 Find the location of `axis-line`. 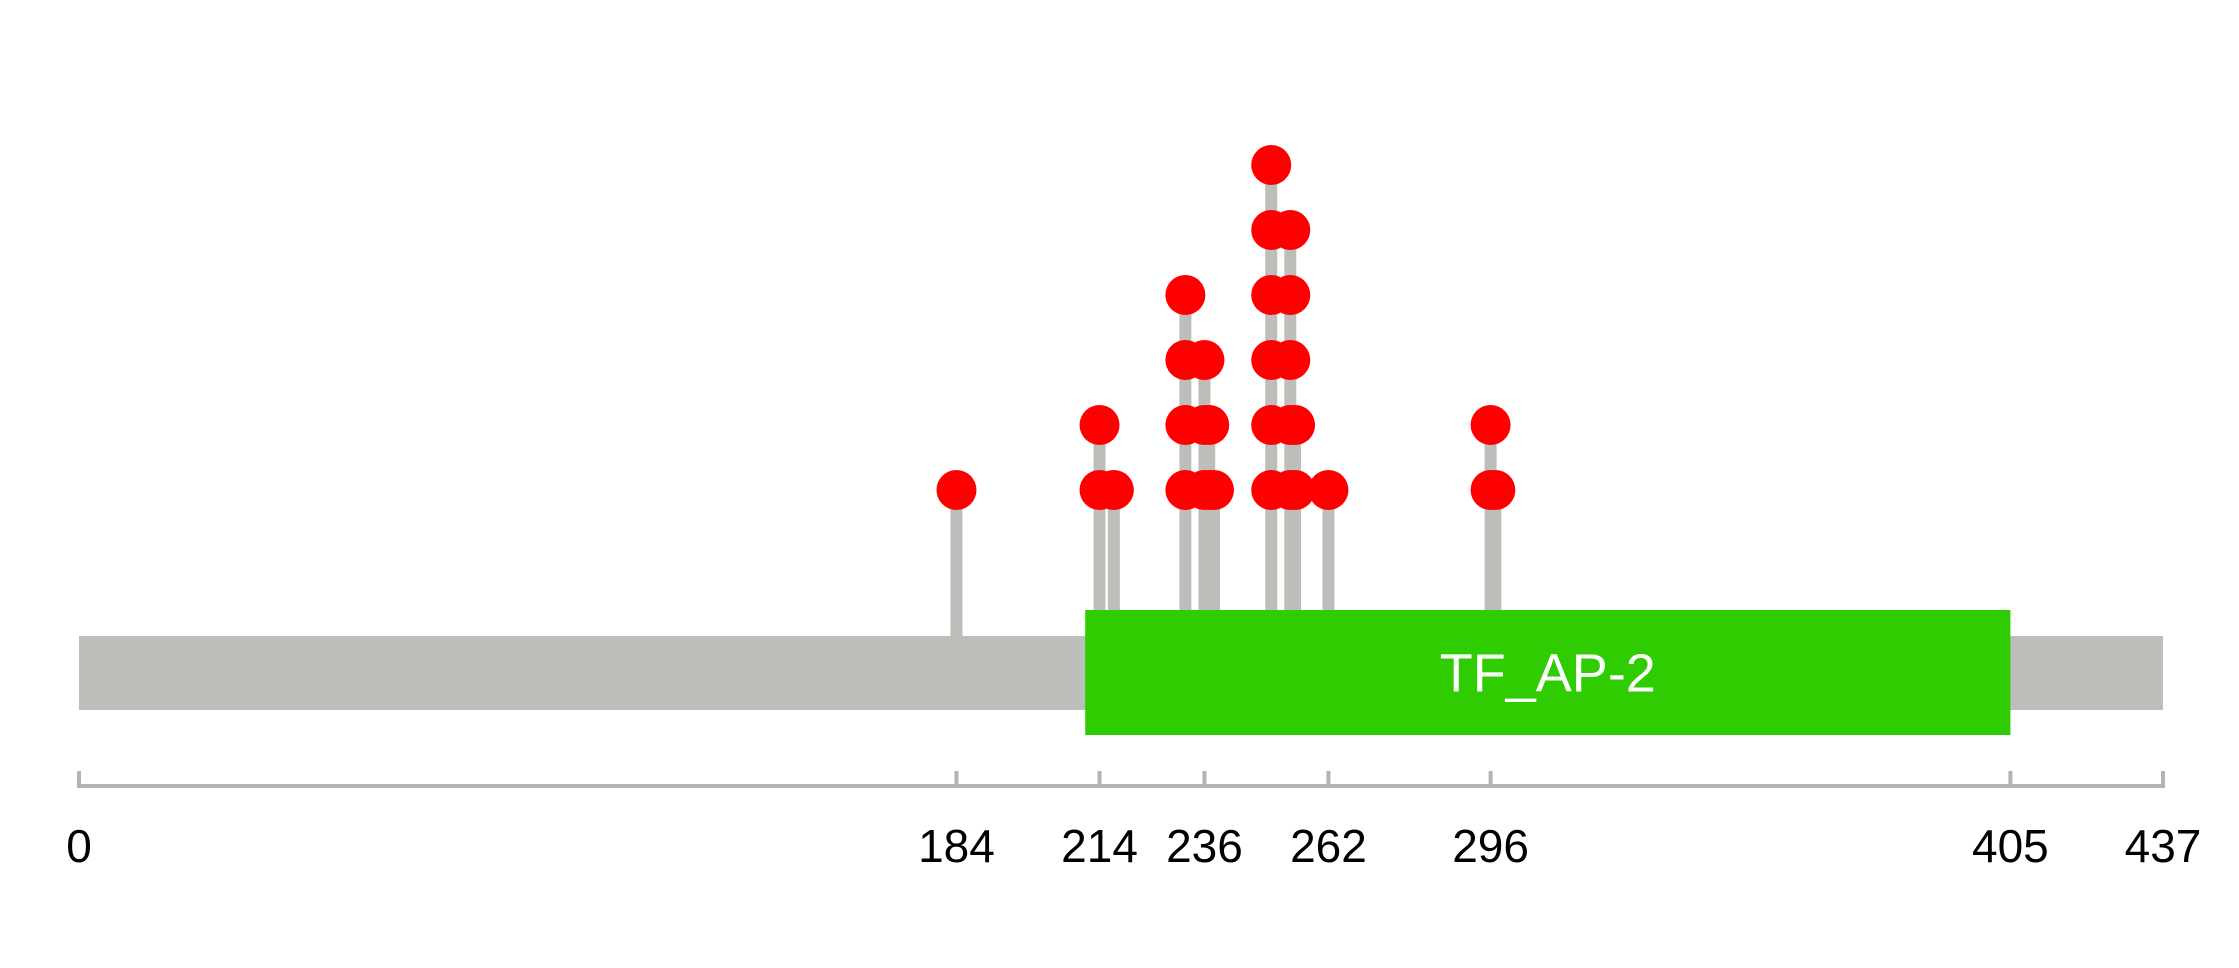

axis-line is located at coordinates (1121, 786).